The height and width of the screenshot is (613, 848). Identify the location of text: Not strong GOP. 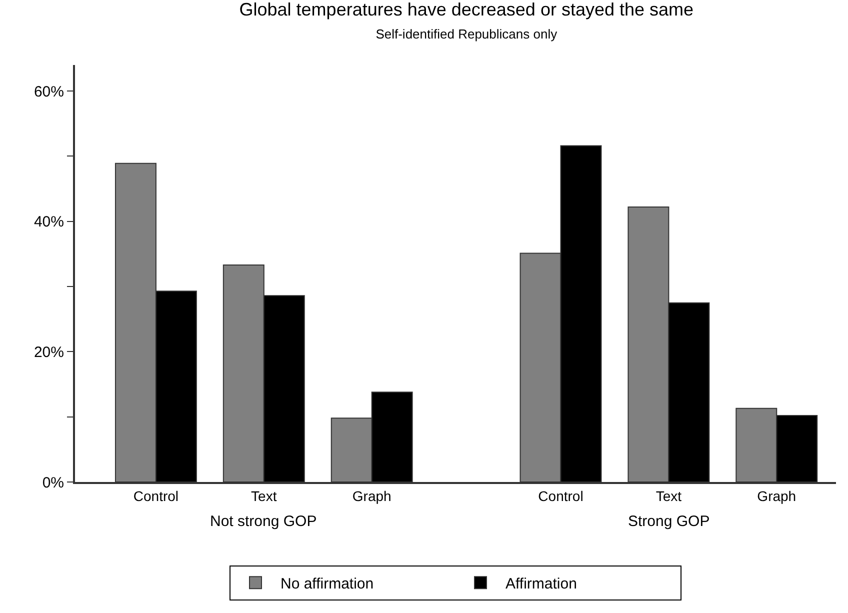
(263, 521).